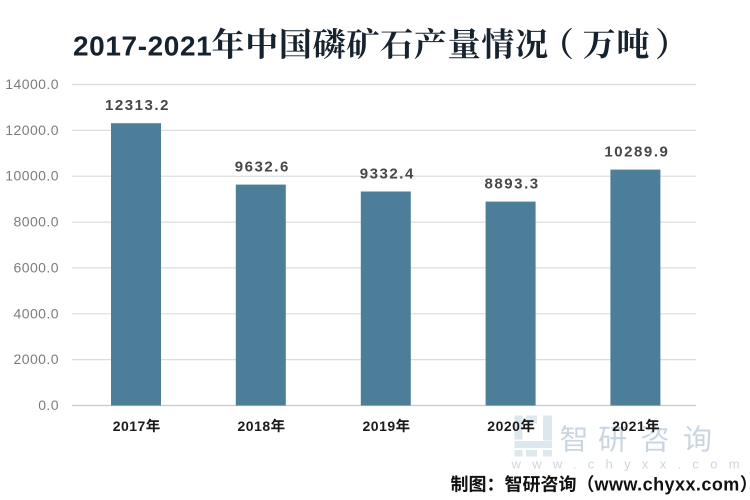  Describe the element at coordinates (36, 359) in the screenshot. I see `svg-text: 2000.0` at that location.